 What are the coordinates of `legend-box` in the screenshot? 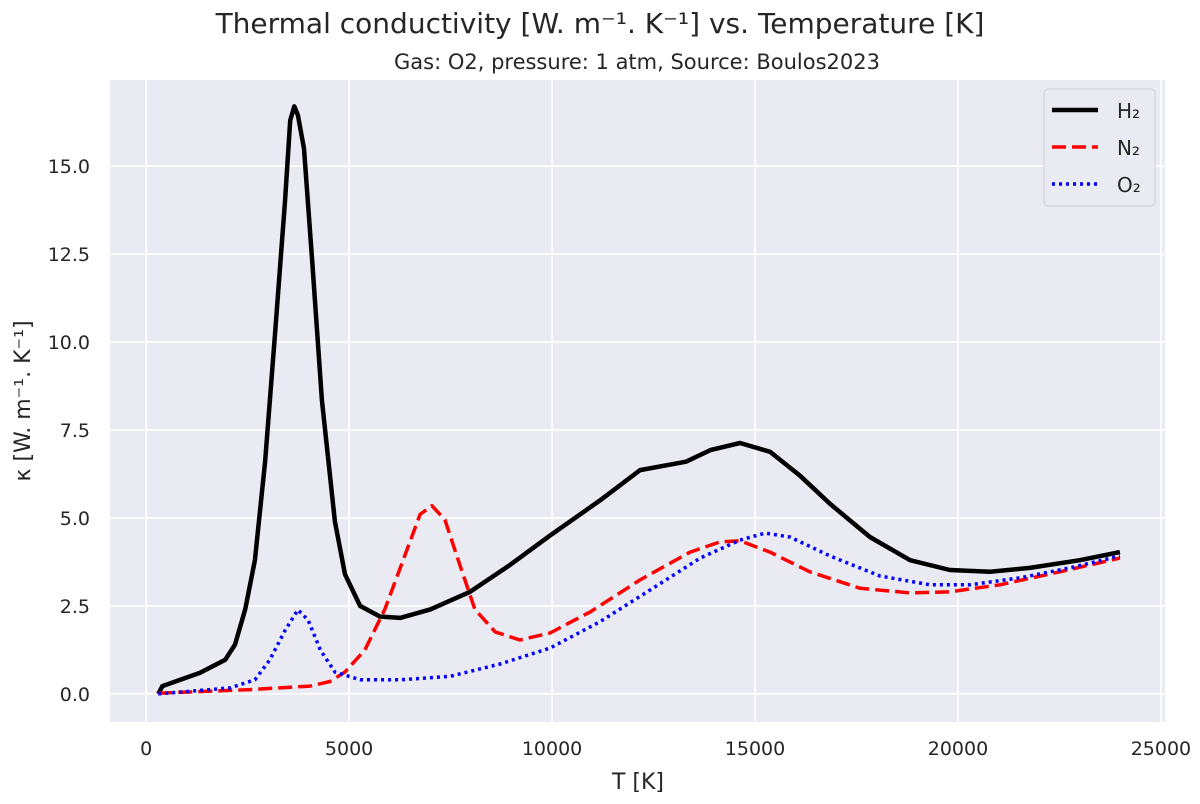 It's located at (1099, 147).